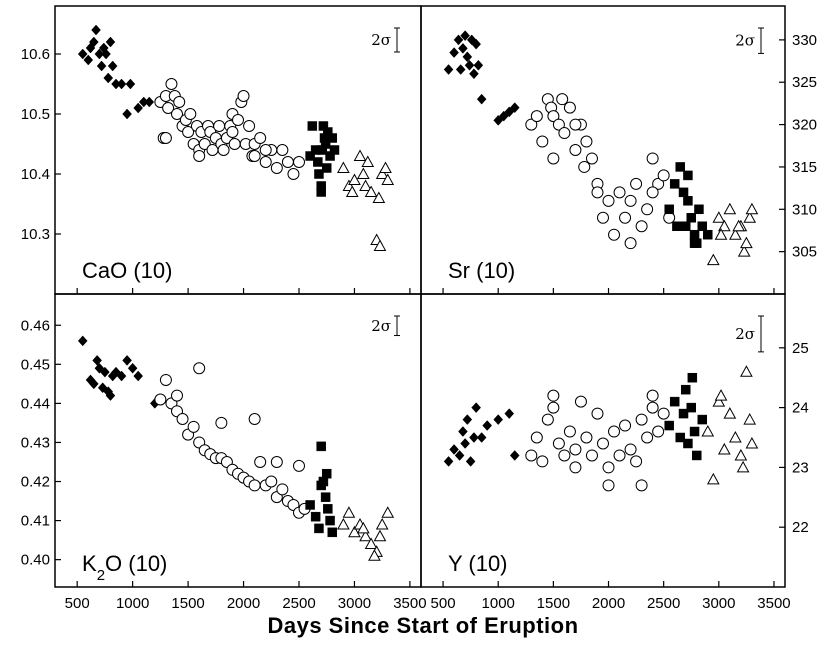 The image size is (826, 650). Describe the element at coordinates (77, 603) in the screenshot. I see `x-tick-label: 500` at that location.